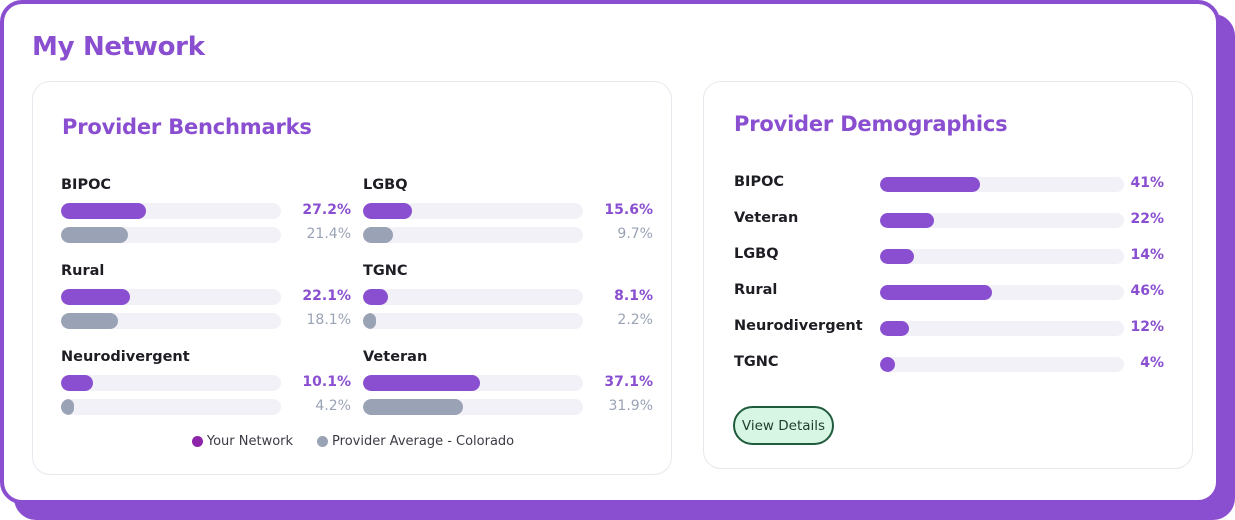 This screenshot has width=1235, height=520. What do you see at coordinates (766, 218) in the screenshot?
I see `demographic-label: Veteran` at bounding box center [766, 218].